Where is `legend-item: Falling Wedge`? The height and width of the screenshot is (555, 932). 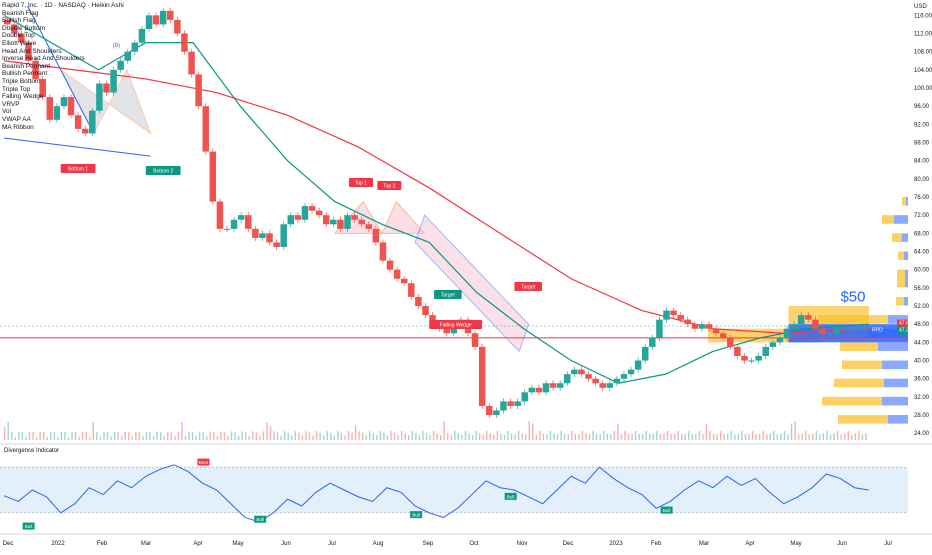
legend-item: Falling Wedge is located at coordinates (23, 97).